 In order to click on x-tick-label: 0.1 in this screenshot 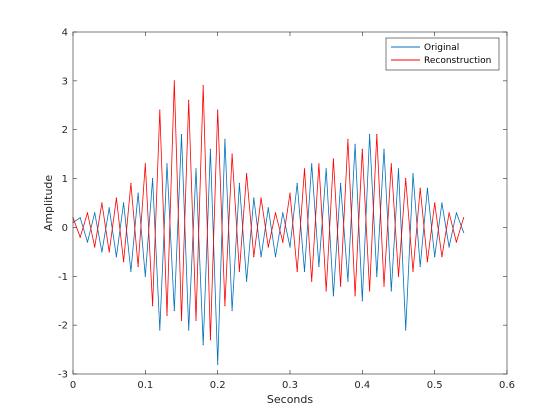, I will do `click(145, 385)`.